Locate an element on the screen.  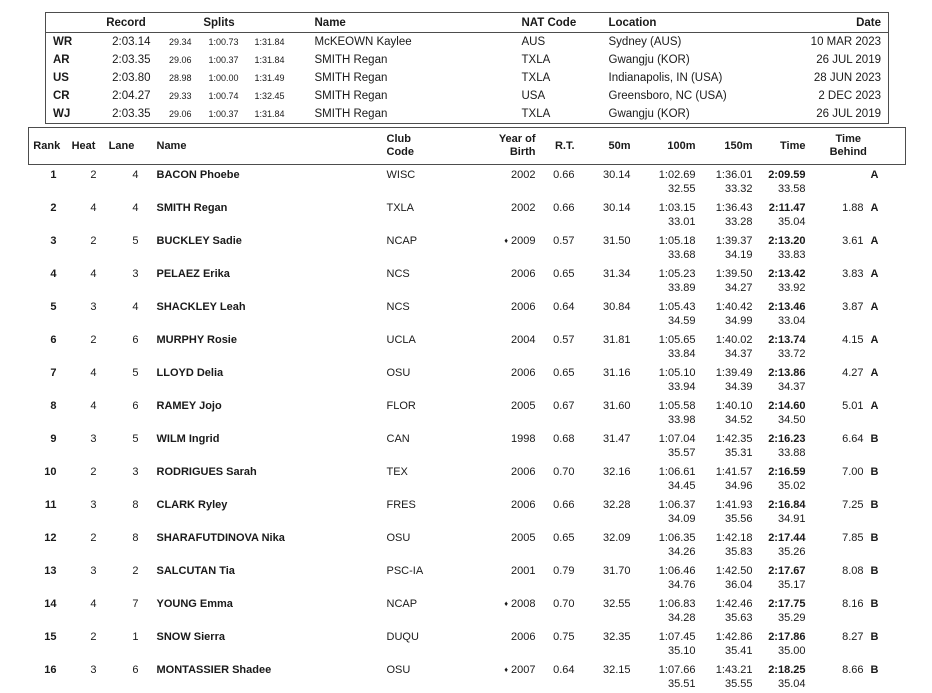
time-behind-cell: A is located at coordinates (861, 174).